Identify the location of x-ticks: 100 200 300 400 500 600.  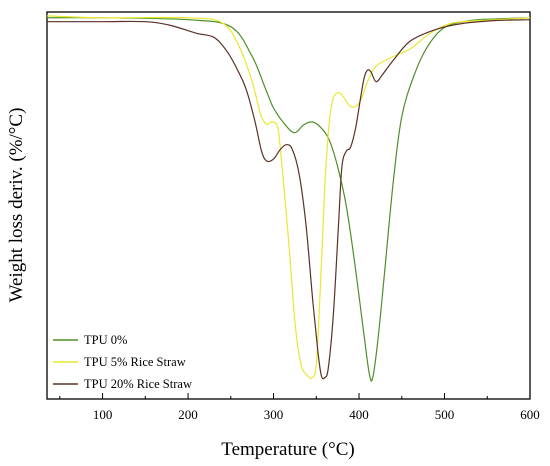
(299, 407).